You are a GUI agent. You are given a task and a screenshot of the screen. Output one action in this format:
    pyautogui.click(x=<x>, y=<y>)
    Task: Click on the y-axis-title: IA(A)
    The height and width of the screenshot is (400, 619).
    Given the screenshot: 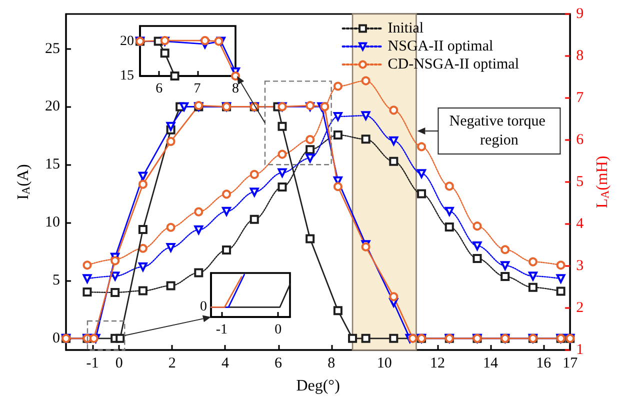 What is the action you would take?
    pyautogui.click(x=23, y=182)
    